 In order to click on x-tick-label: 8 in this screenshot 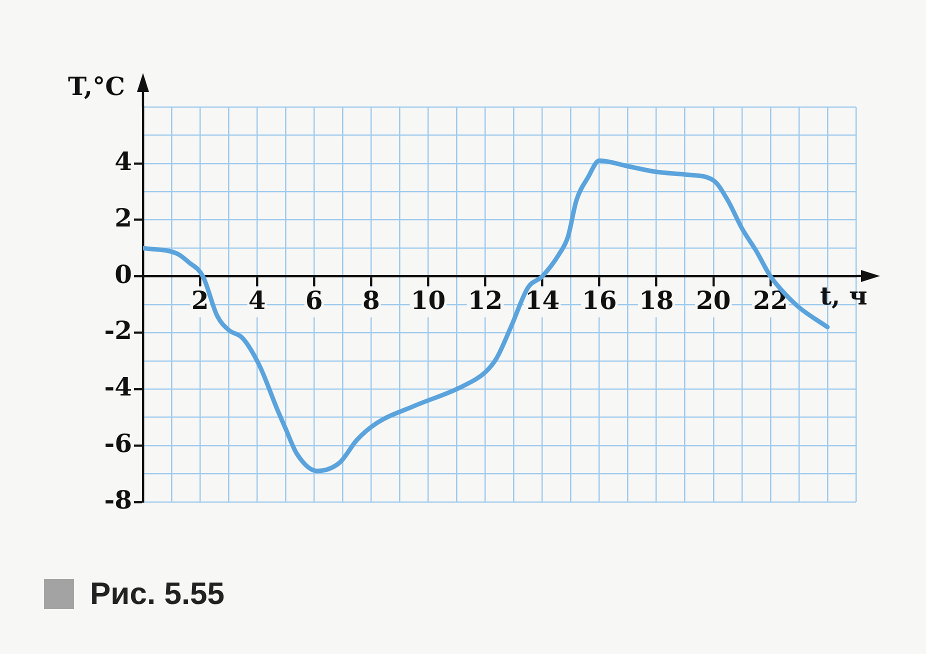, I will do `click(371, 300)`.